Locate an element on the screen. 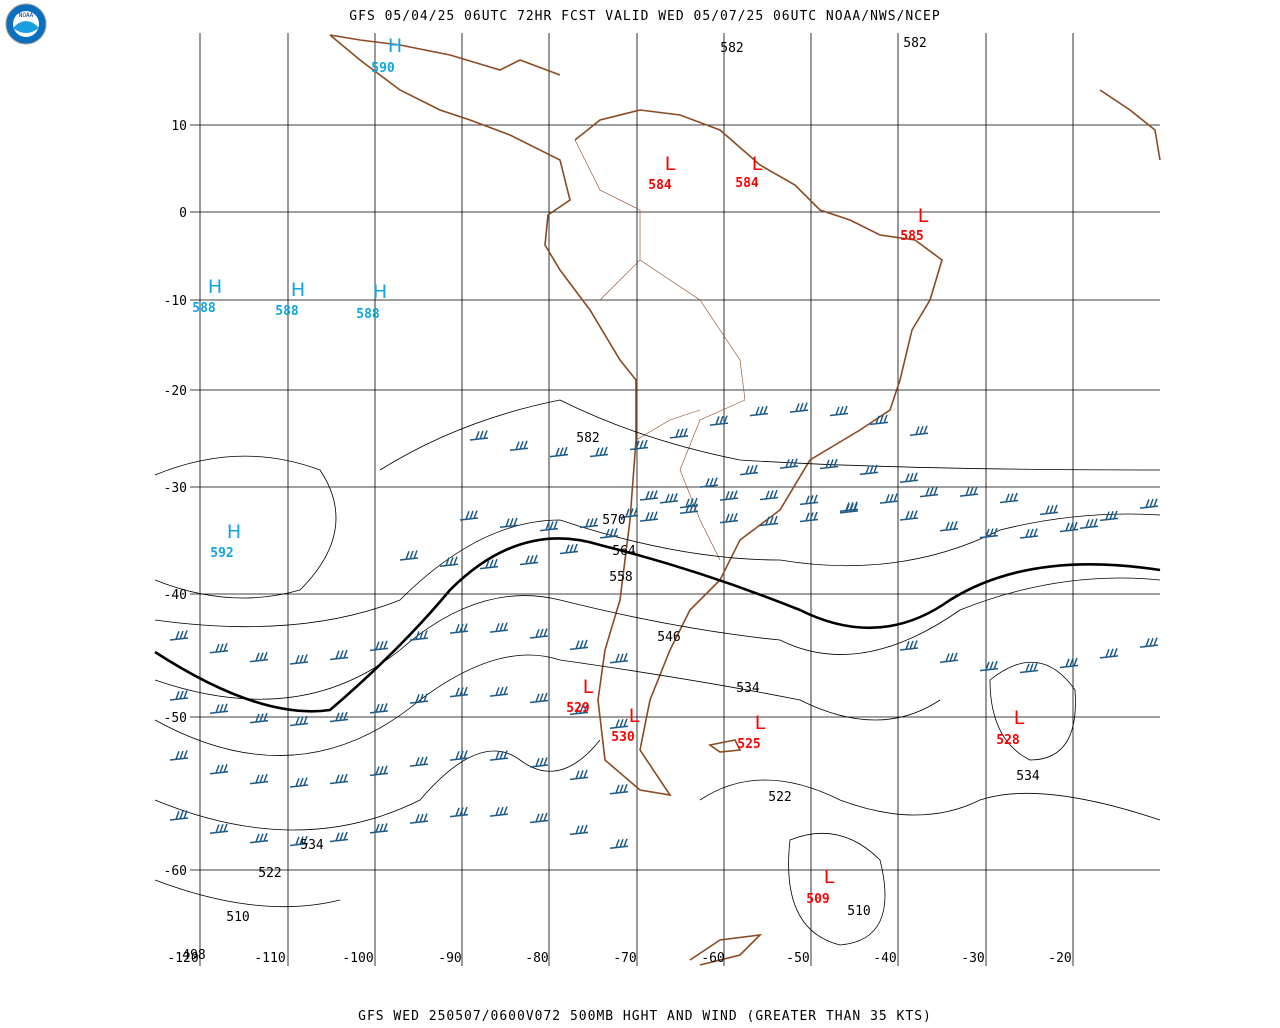  center-value: 528 is located at coordinates (1008, 740).